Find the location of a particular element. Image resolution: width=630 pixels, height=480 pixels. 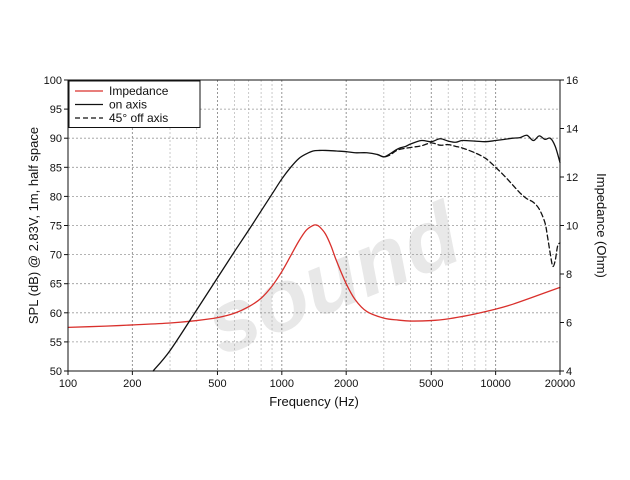

y-tick-label: 100 is located at coordinates (53, 81).